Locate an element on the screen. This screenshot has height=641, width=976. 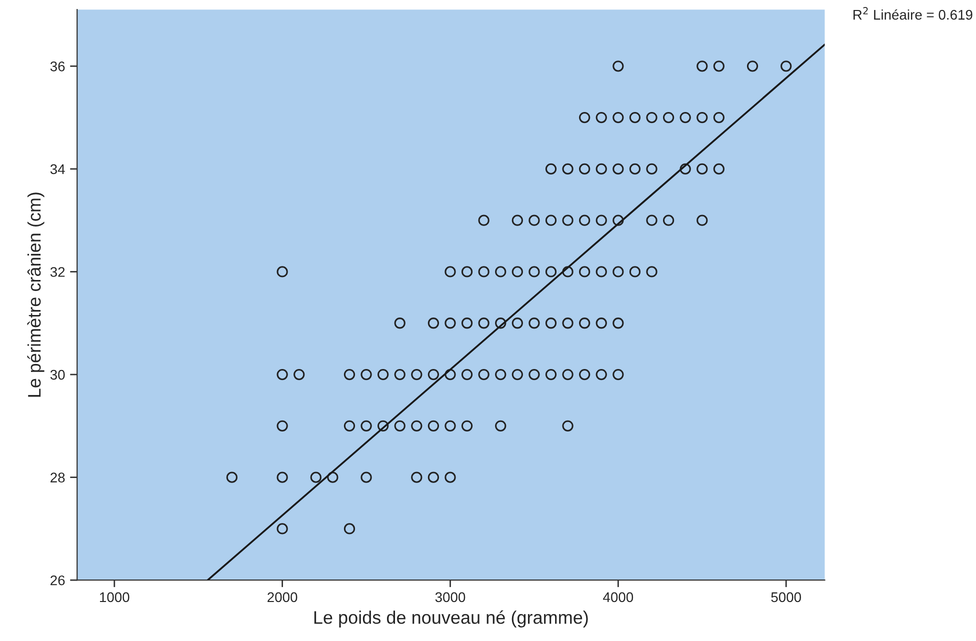
x-axis-title: Le poids de nouveau né (gramme) is located at coordinates (451, 619).